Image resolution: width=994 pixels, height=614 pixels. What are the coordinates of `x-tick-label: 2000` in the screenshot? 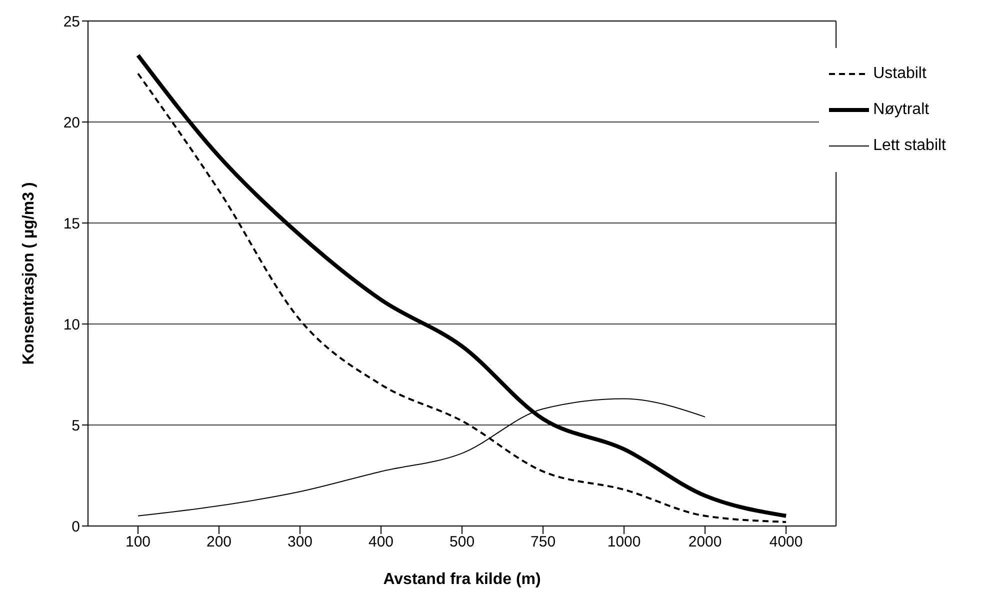 It's located at (705, 542).